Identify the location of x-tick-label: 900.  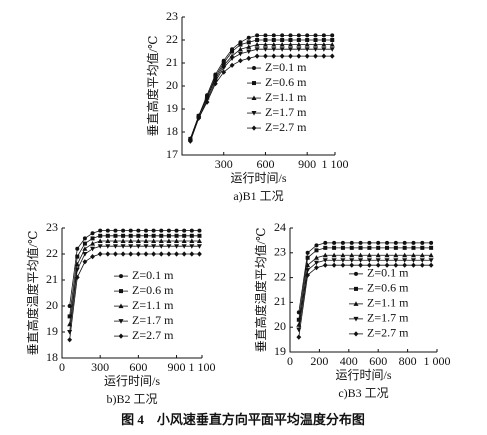
(307, 164).